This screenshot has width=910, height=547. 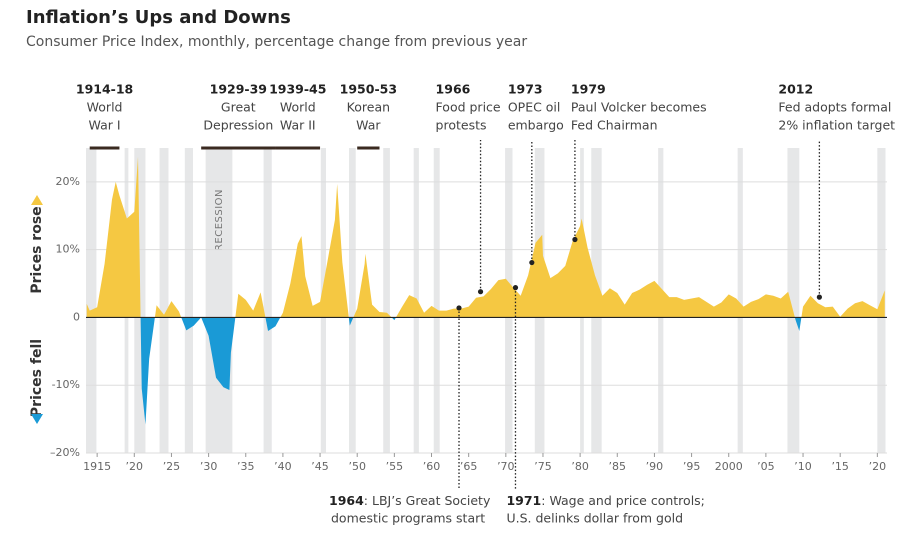 What do you see at coordinates (523, 500) in the screenshot?
I see `event-year: 1971` at bounding box center [523, 500].